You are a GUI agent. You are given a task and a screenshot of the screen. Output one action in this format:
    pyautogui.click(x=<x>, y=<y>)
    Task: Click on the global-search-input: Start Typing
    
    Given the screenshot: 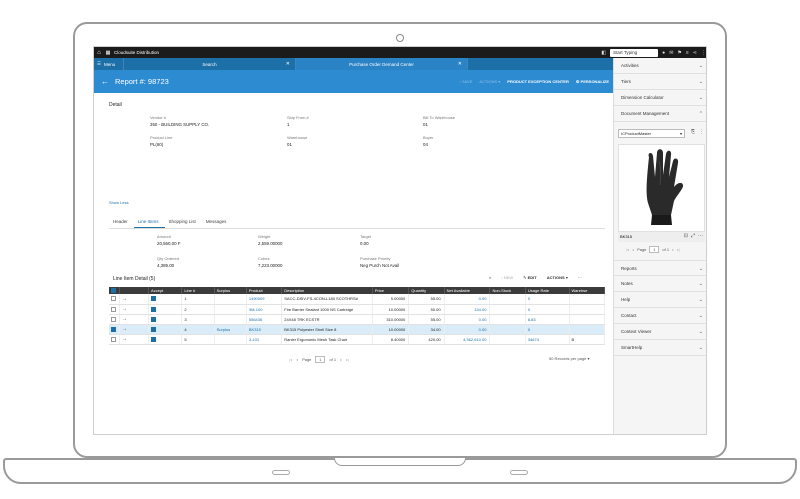 What is the action you would take?
    pyautogui.click(x=634, y=52)
    